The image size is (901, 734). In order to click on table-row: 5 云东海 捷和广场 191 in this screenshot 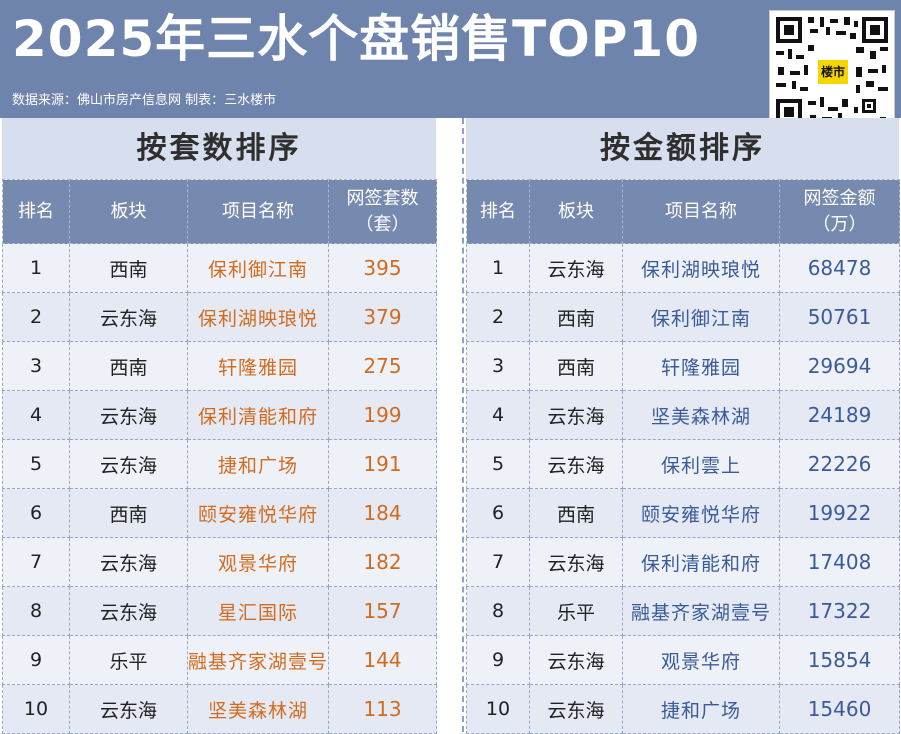, I will do `click(219, 464)`.